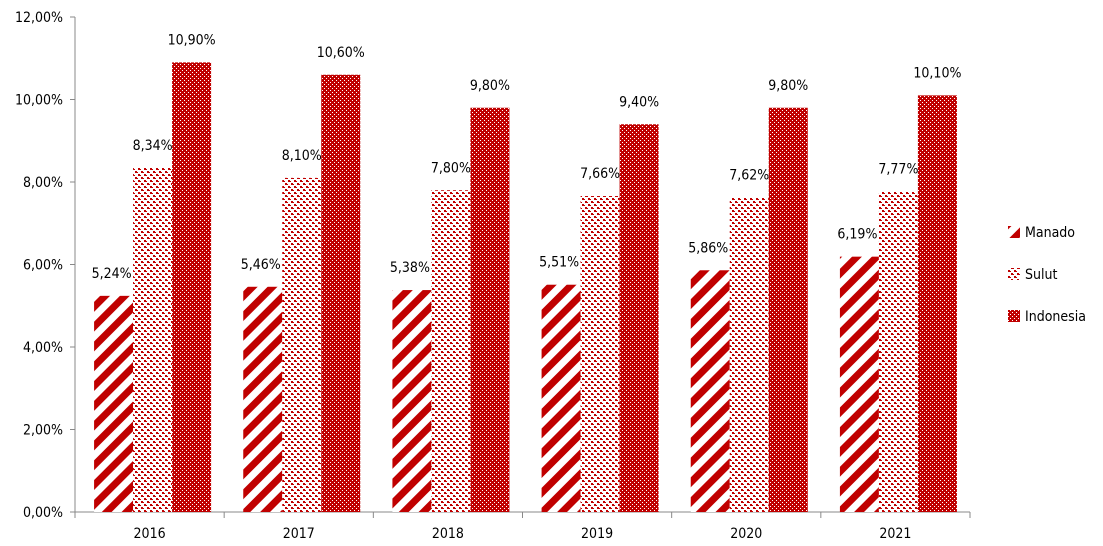 The height and width of the screenshot is (546, 1103). What do you see at coordinates (153, 339) in the screenshot?
I see `bar-sulut-2016` at bounding box center [153, 339].